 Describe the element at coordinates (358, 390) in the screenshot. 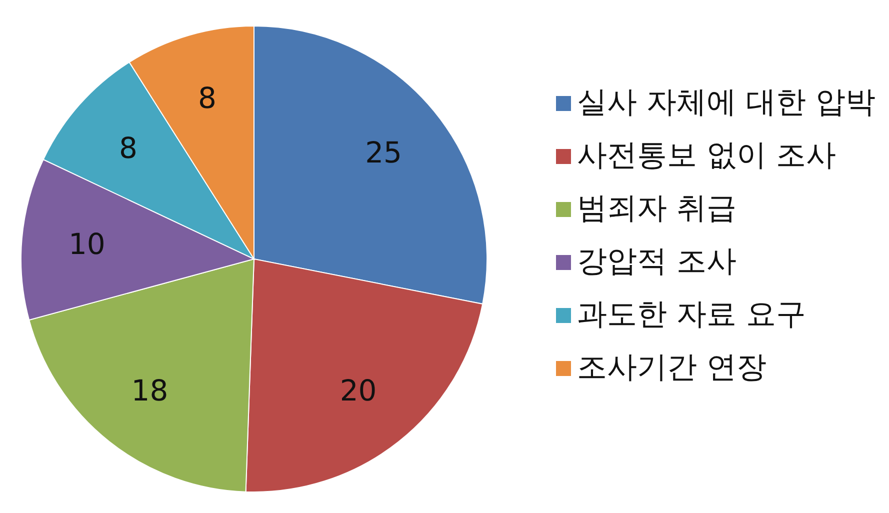

I see `data-label: 20` at that location.